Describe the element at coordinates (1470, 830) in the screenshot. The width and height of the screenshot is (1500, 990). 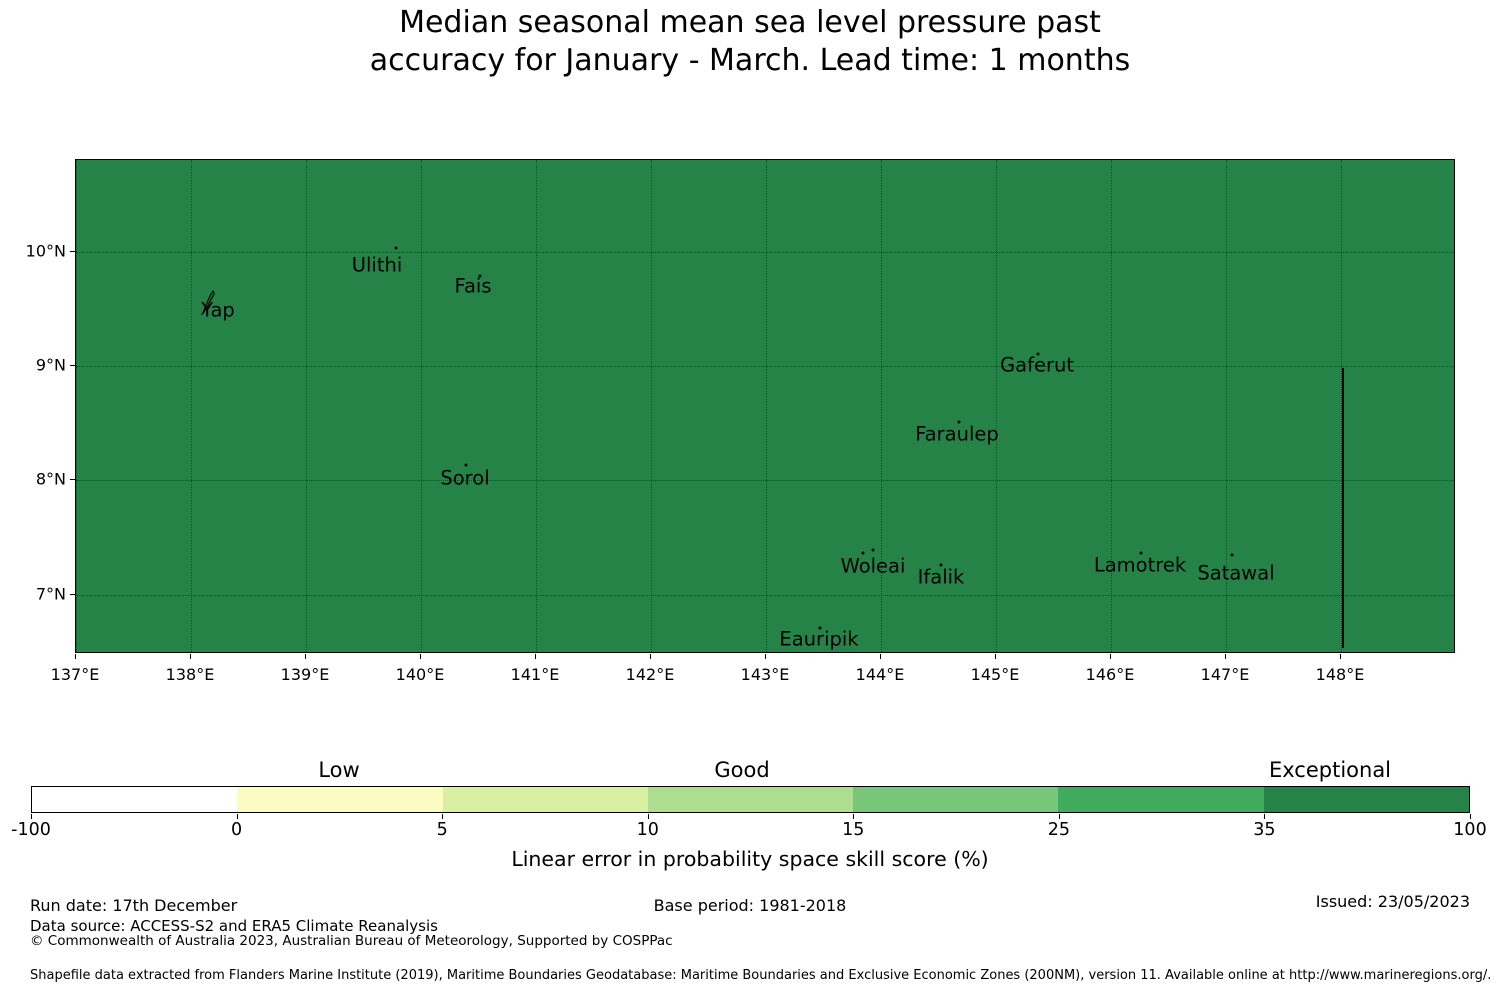
I see `colorbar-tick-label: 100` at that location.